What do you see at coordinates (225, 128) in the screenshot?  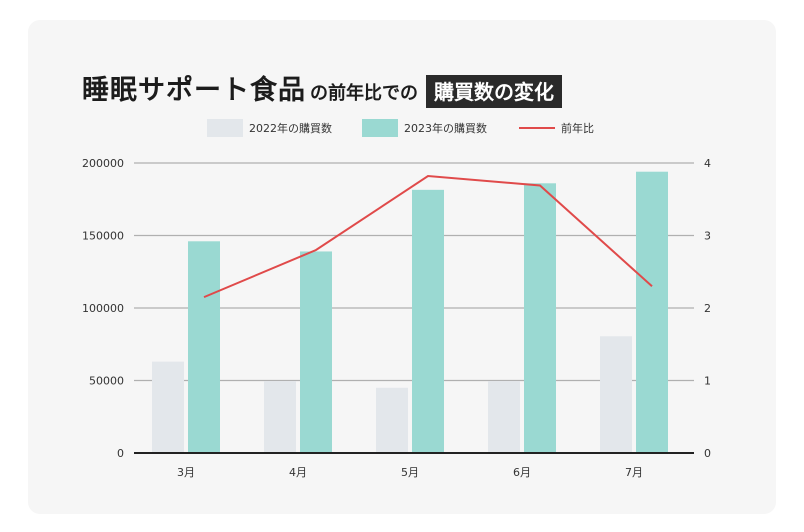 I see `legend-swatch-2022` at bounding box center [225, 128].